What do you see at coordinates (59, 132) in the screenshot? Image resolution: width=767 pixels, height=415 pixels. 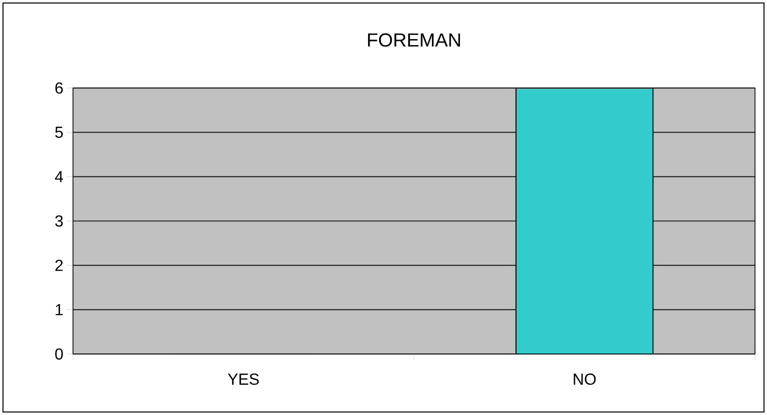 I see `y-tick-label: 5` at bounding box center [59, 132].